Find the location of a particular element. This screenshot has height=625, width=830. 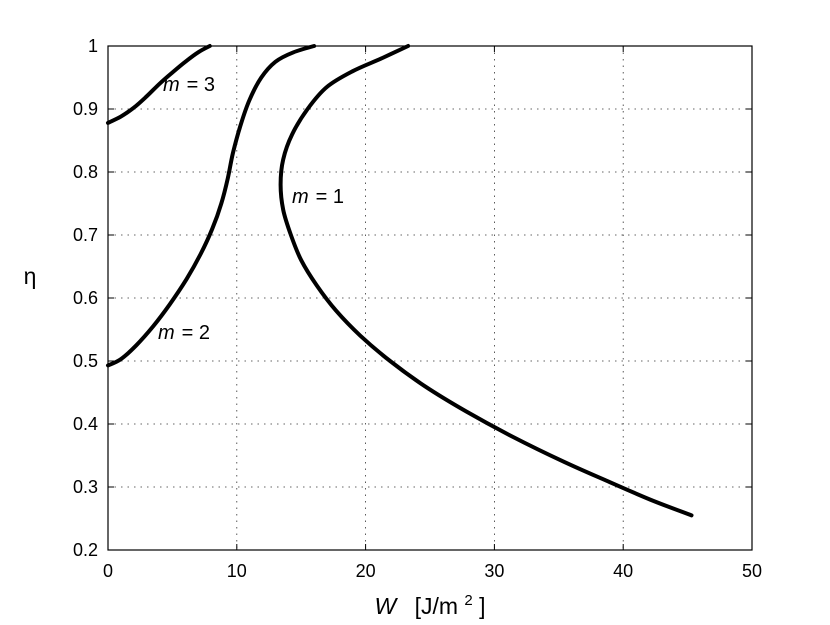

series-annotation-3: m = 3 is located at coordinates (189, 85).